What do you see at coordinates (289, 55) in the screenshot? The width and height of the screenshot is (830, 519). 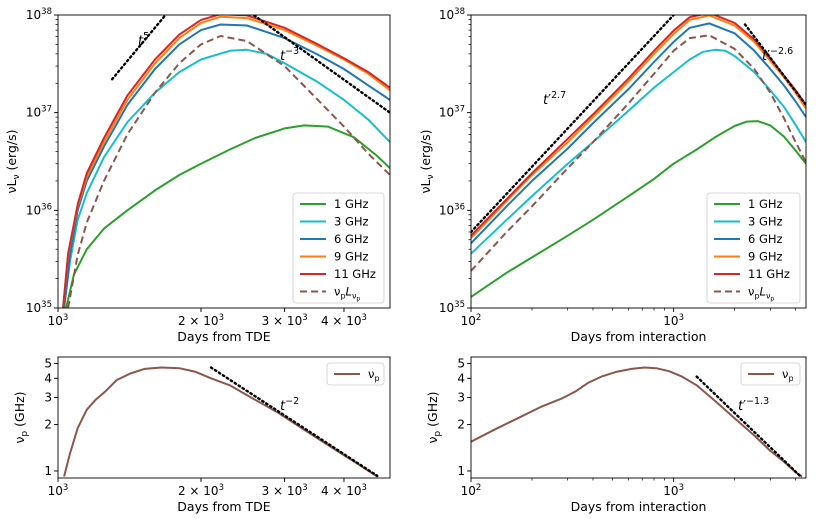 I see `power-law-label: t−3` at bounding box center [289, 55].